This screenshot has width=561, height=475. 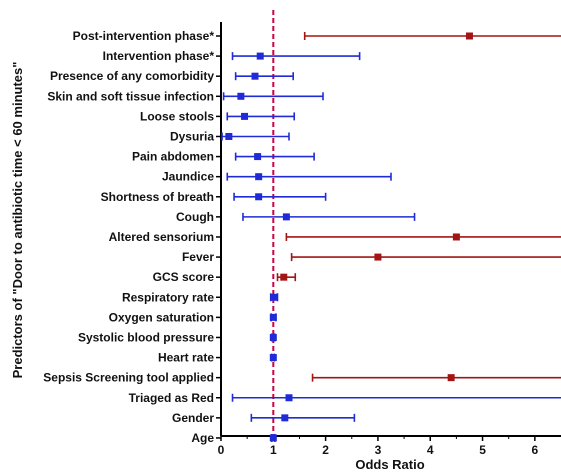 What do you see at coordinates (325, 450) in the screenshot?
I see `x-tick-label-2: 2` at bounding box center [325, 450].